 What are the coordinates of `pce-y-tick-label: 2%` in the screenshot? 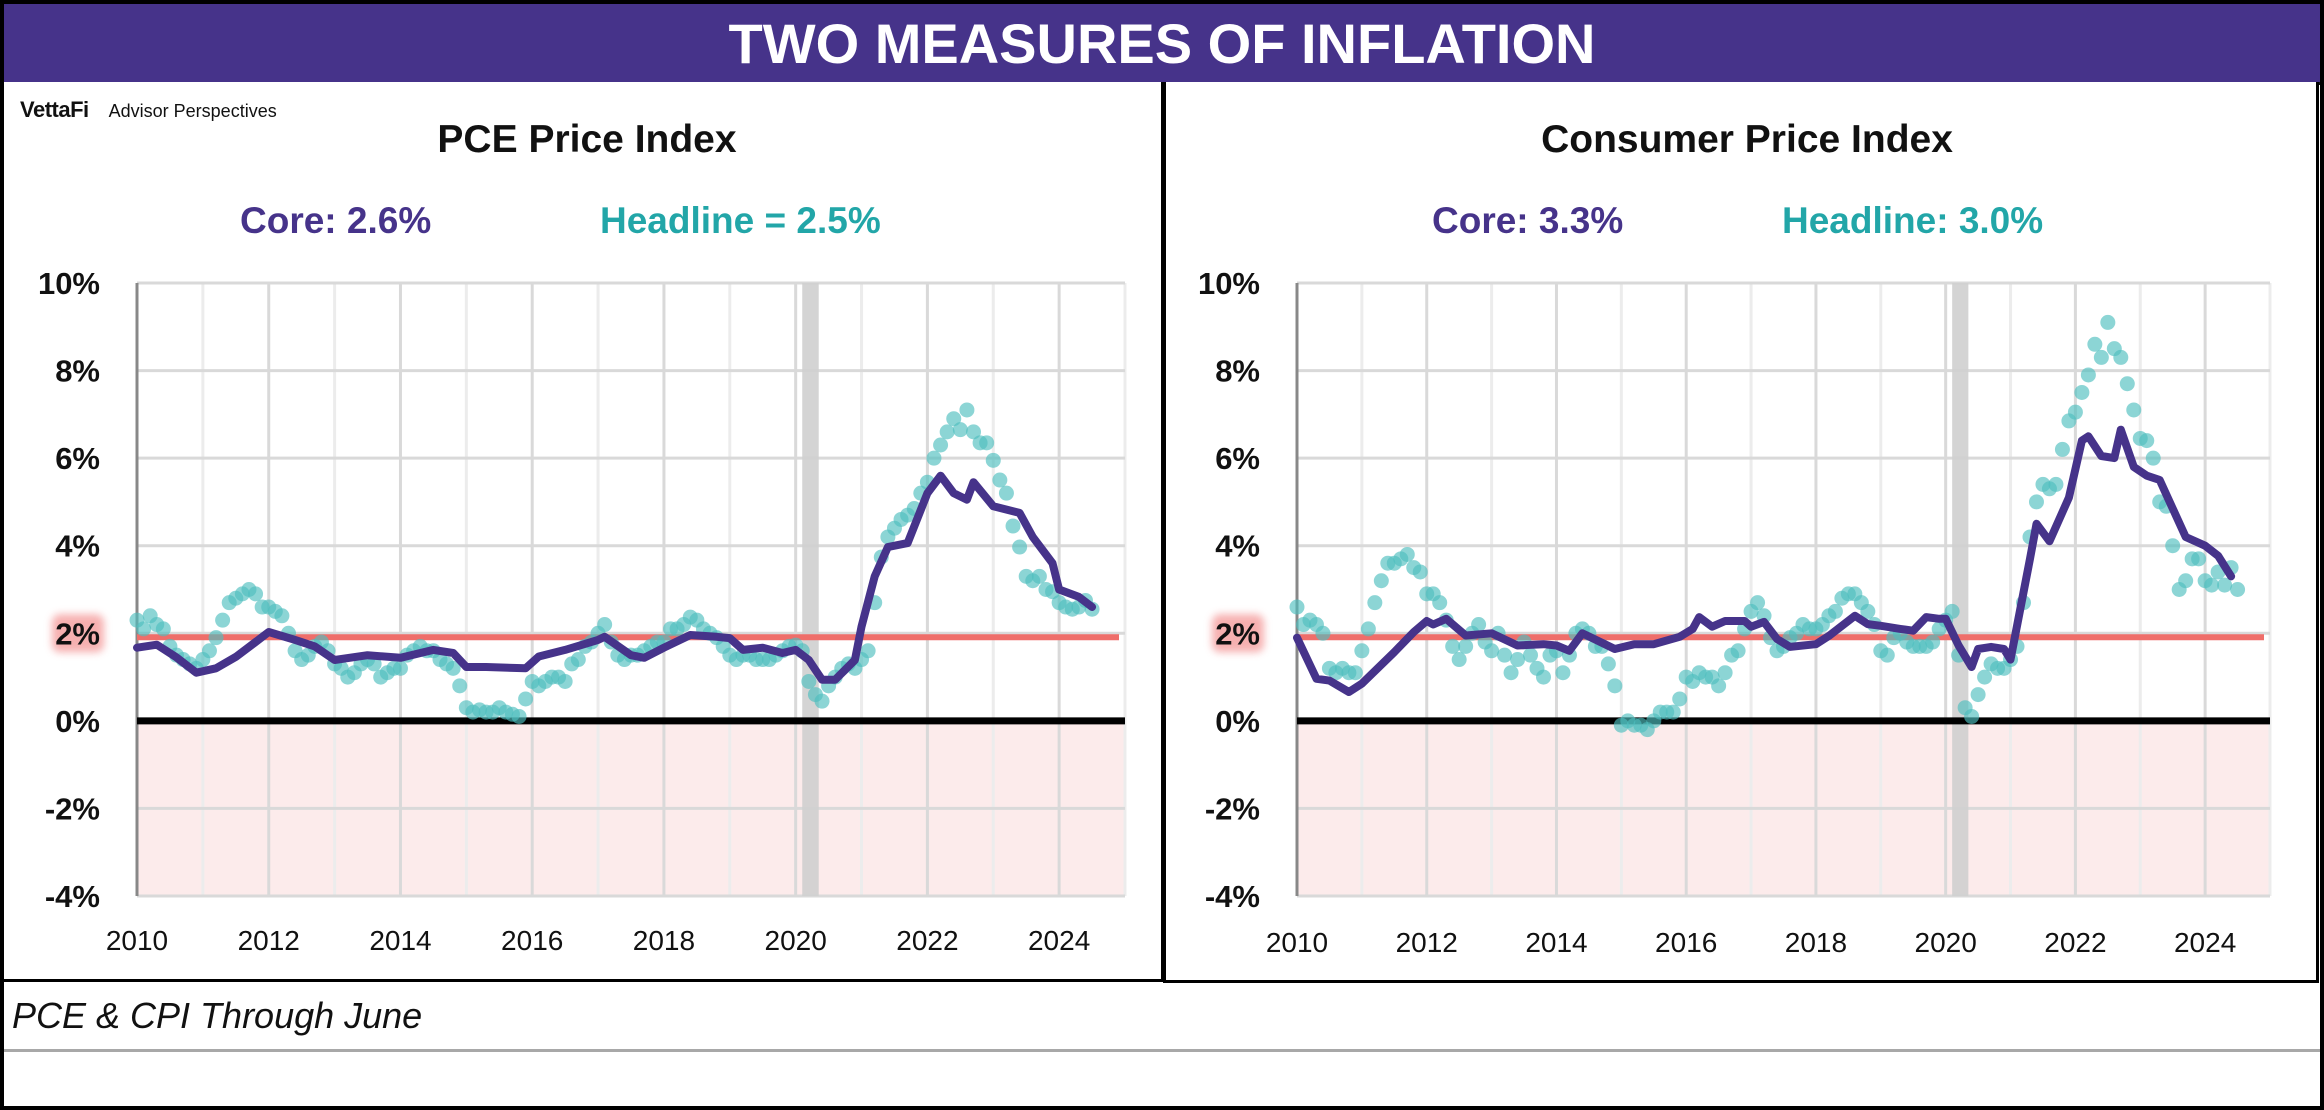 It's located at (77, 633).